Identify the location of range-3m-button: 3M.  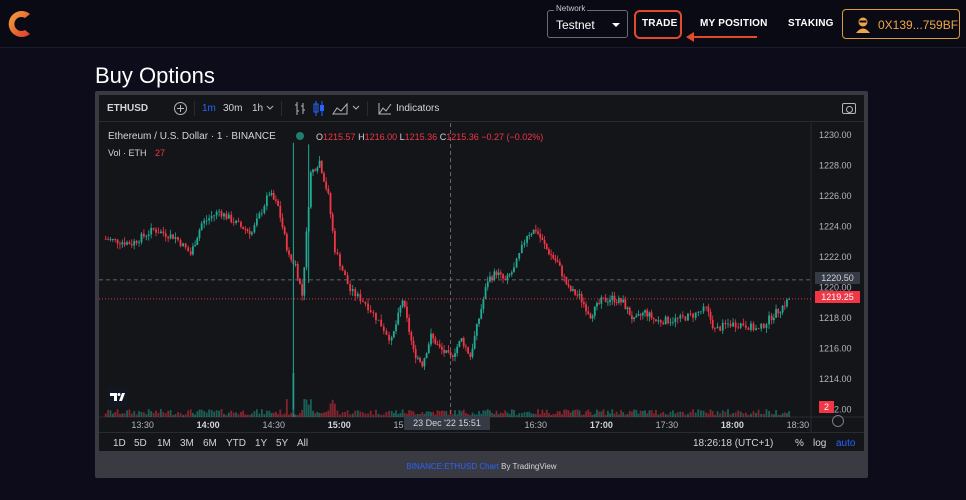
(187, 443).